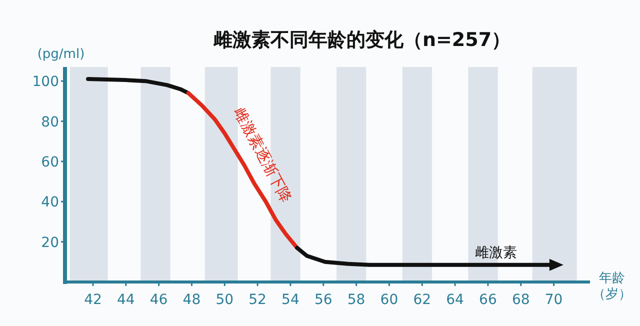 The width and height of the screenshot is (640, 326). Describe the element at coordinates (125, 300) in the screenshot. I see `x-tick-label: 44` at that location.